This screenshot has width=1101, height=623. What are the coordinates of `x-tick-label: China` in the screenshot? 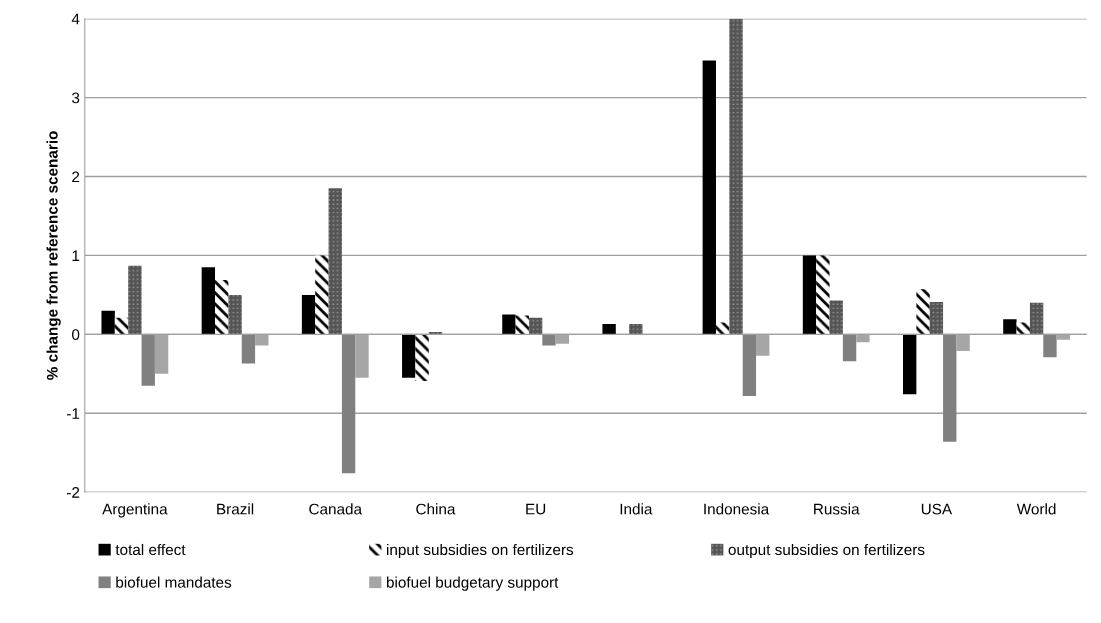 It's located at (436, 509).